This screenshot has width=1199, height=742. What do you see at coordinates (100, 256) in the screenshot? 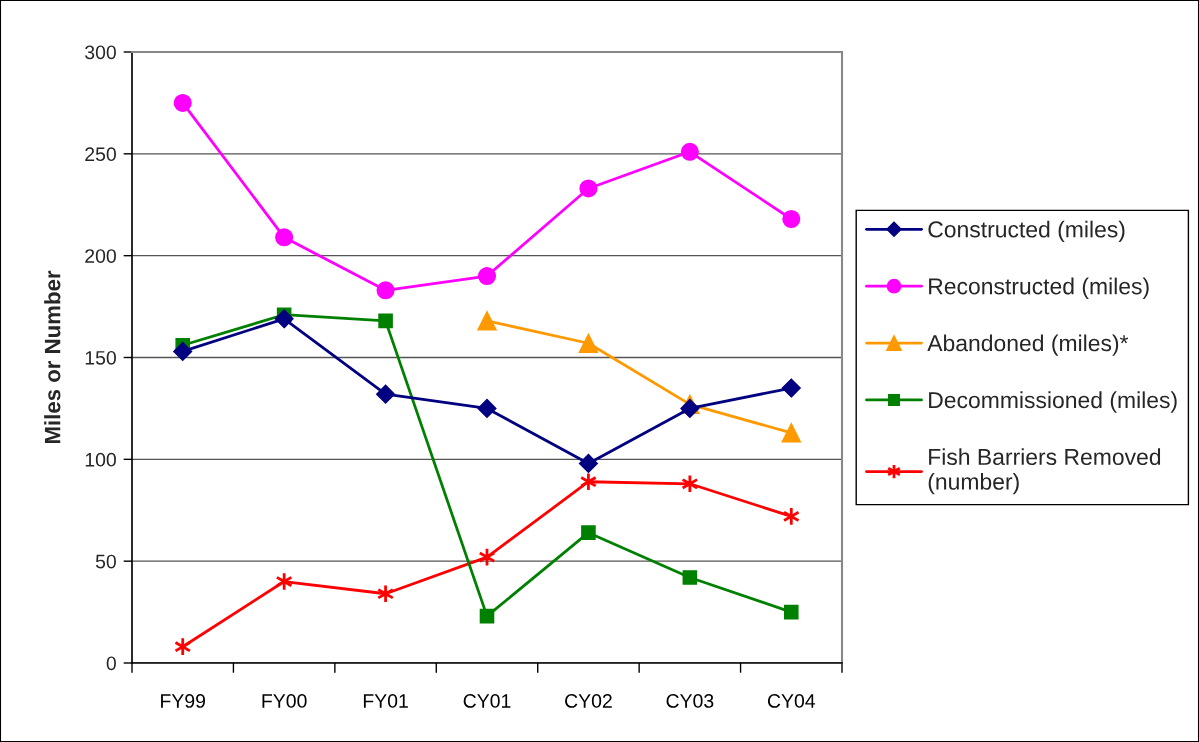
I see `y-tick-label: 200` at bounding box center [100, 256].